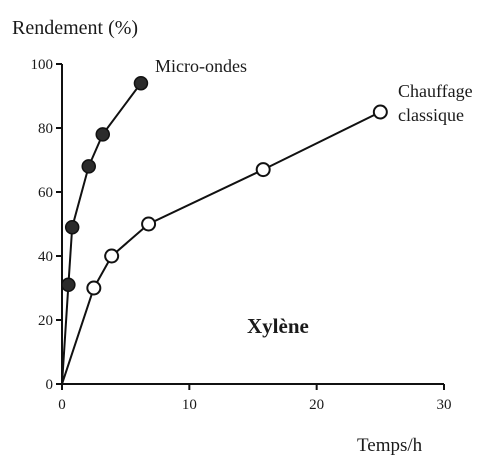  Describe the element at coordinates (45, 321) in the screenshot. I see `y-tick-label-20: 20` at that location.